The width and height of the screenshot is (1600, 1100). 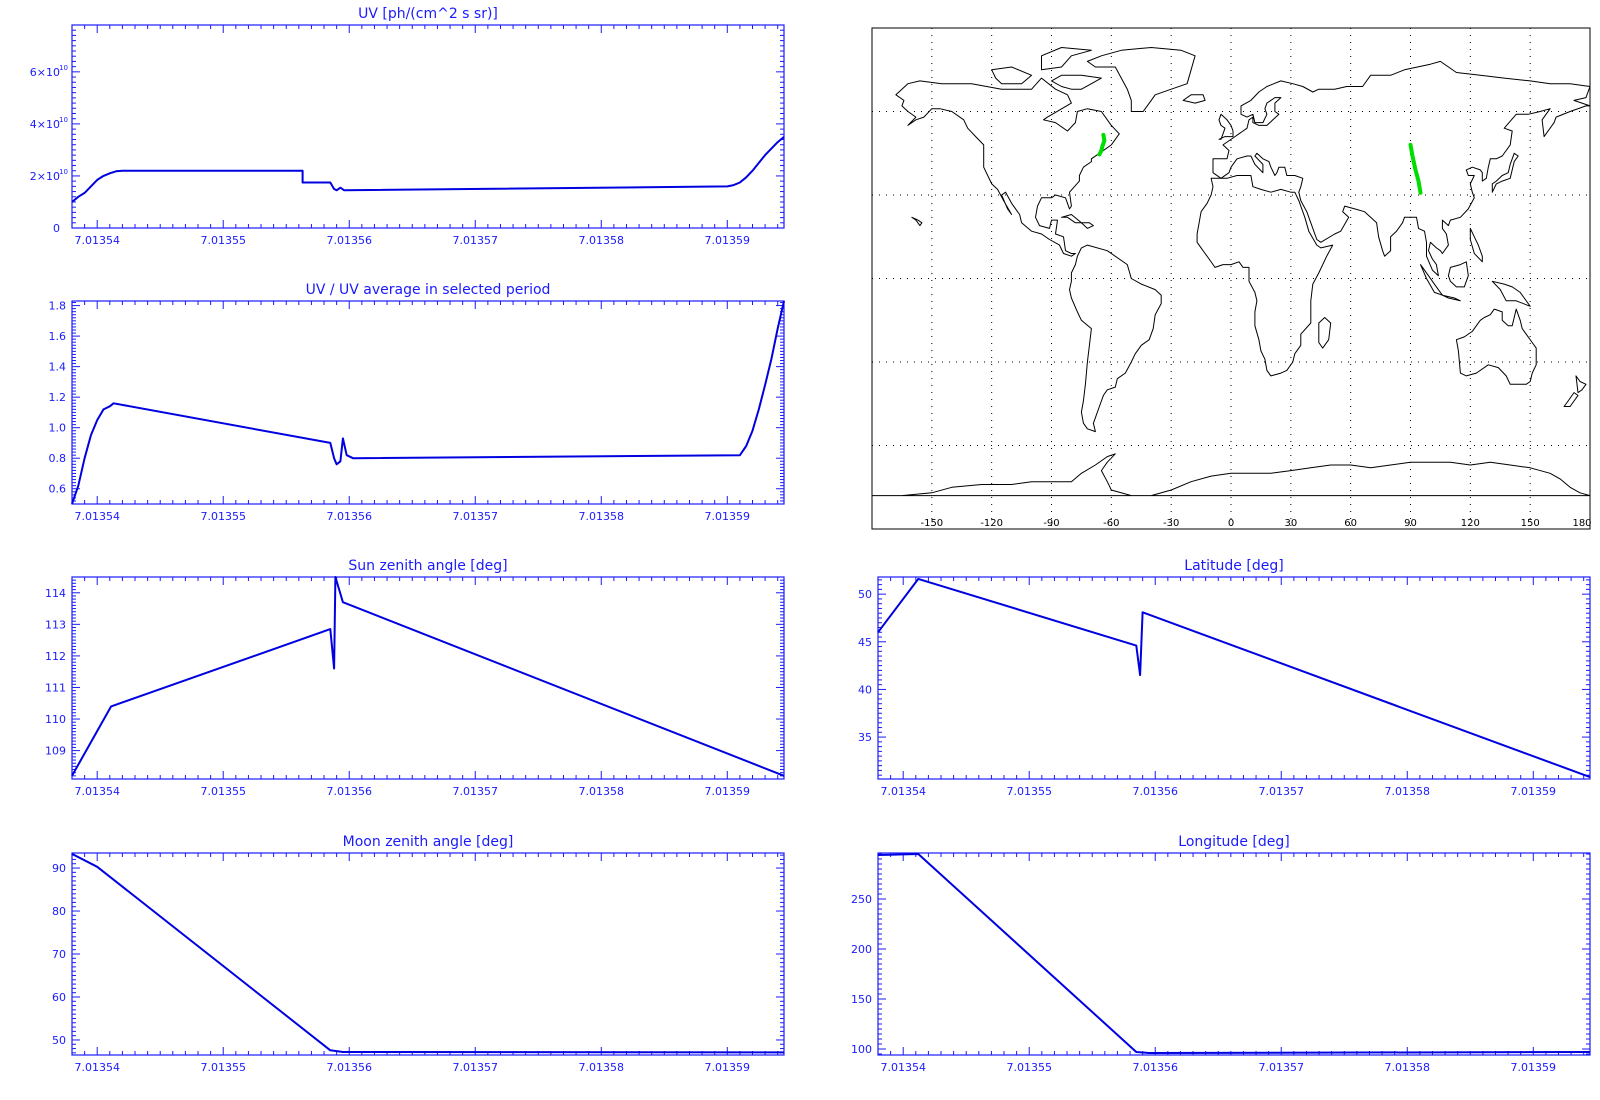 I want to click on y-tick-label: 1.0, so click(x=58, y=428).